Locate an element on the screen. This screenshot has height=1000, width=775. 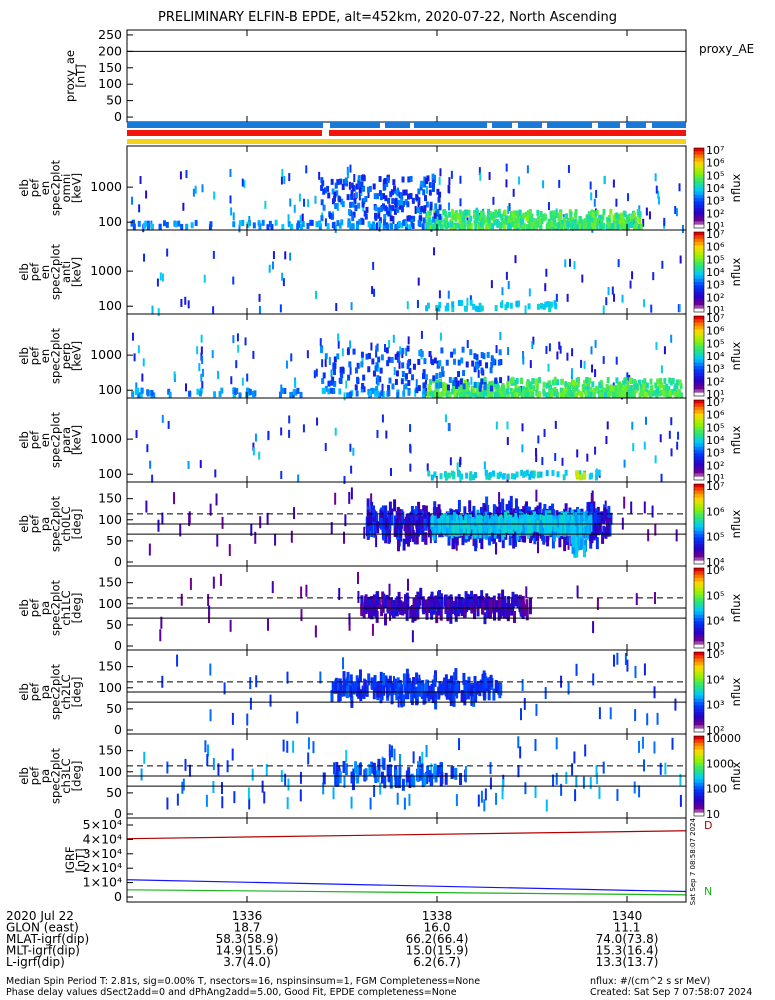
omni-spectrogram-ylabel-line: elb is located at coordinates (24, 188).